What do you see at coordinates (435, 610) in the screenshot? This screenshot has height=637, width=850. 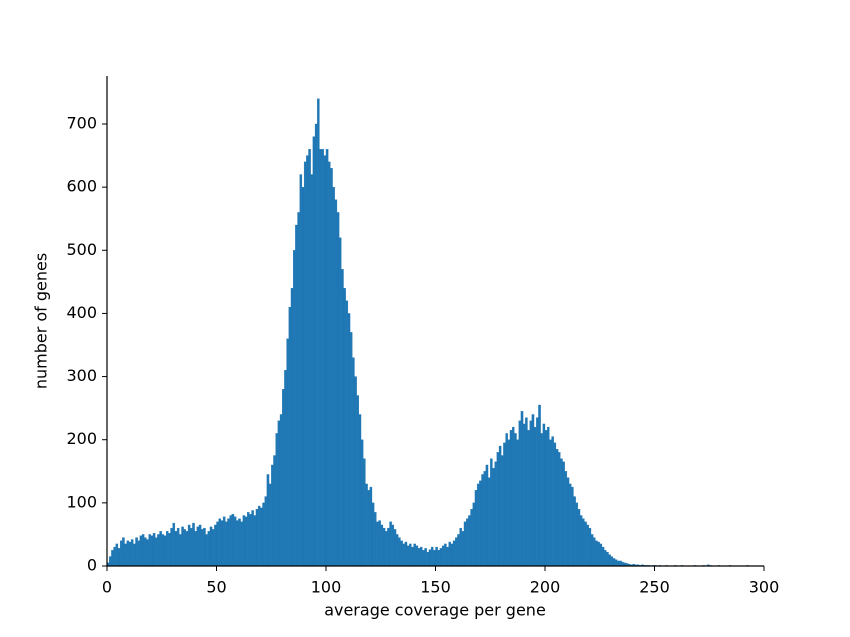 I see `x-axis-label: average coverage per gene` at bounding box center [435, 610].